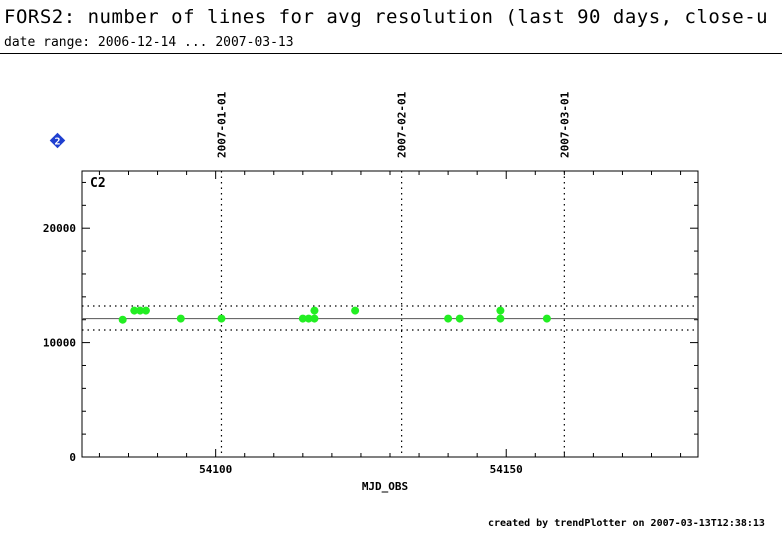  What do you see at coordinates (215, 469) in the screenshot?
I see `x-tick-label: 54100` at bounding box center [215, 469].